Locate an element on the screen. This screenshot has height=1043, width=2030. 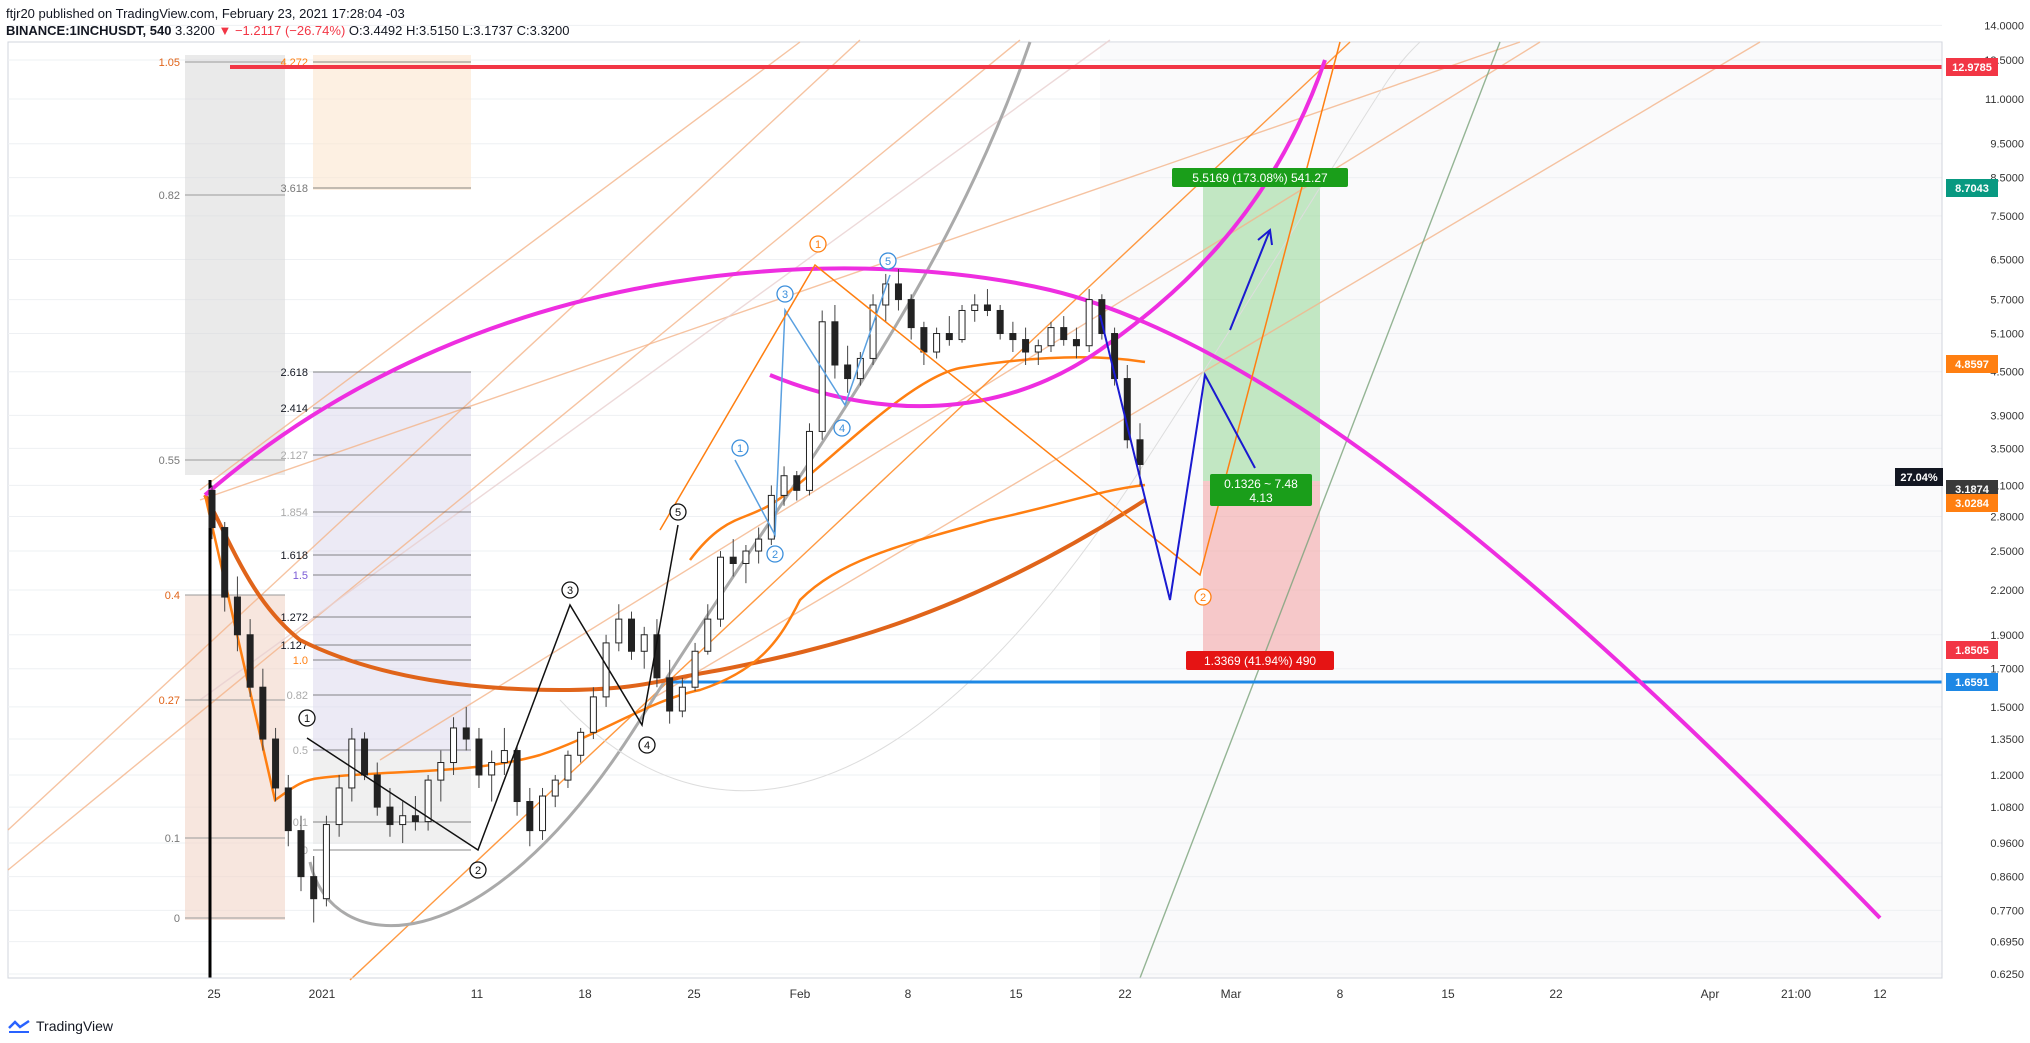
projection-path is located at coordinates (1177, 457).